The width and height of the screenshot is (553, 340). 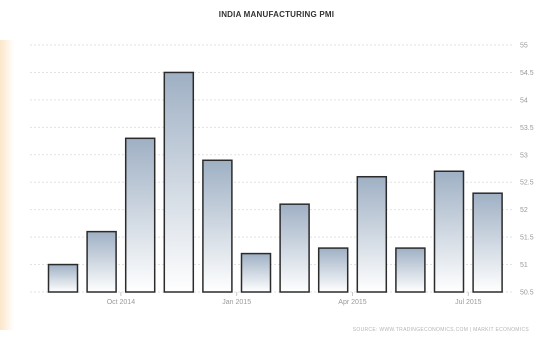 What do you see at coordinates (333, 270) in the screenshot?
I see `bar-mar-2015` at bounding box center [333, 270].